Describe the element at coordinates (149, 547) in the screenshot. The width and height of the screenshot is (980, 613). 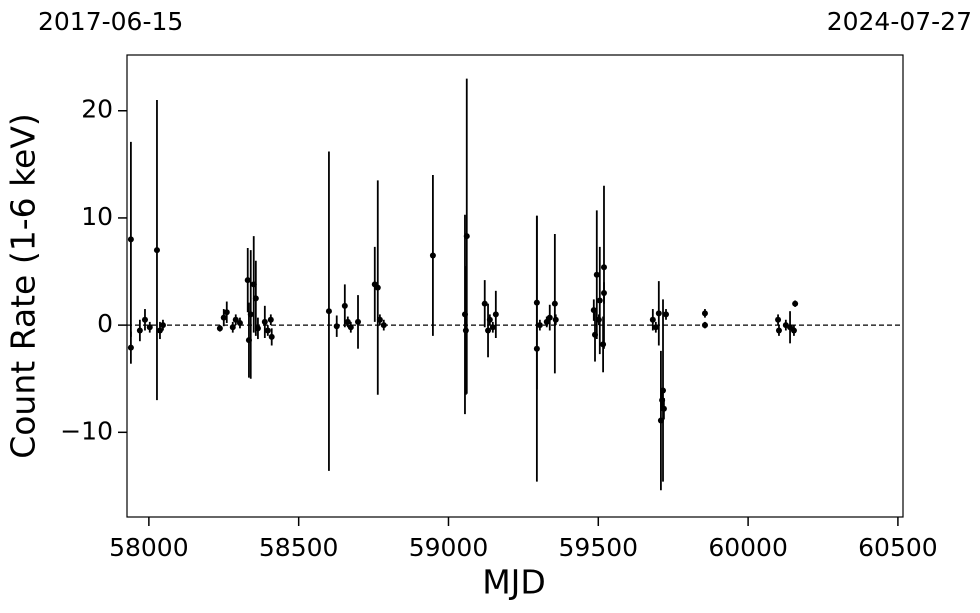
I see `x-tick-label: 58000` at that location.